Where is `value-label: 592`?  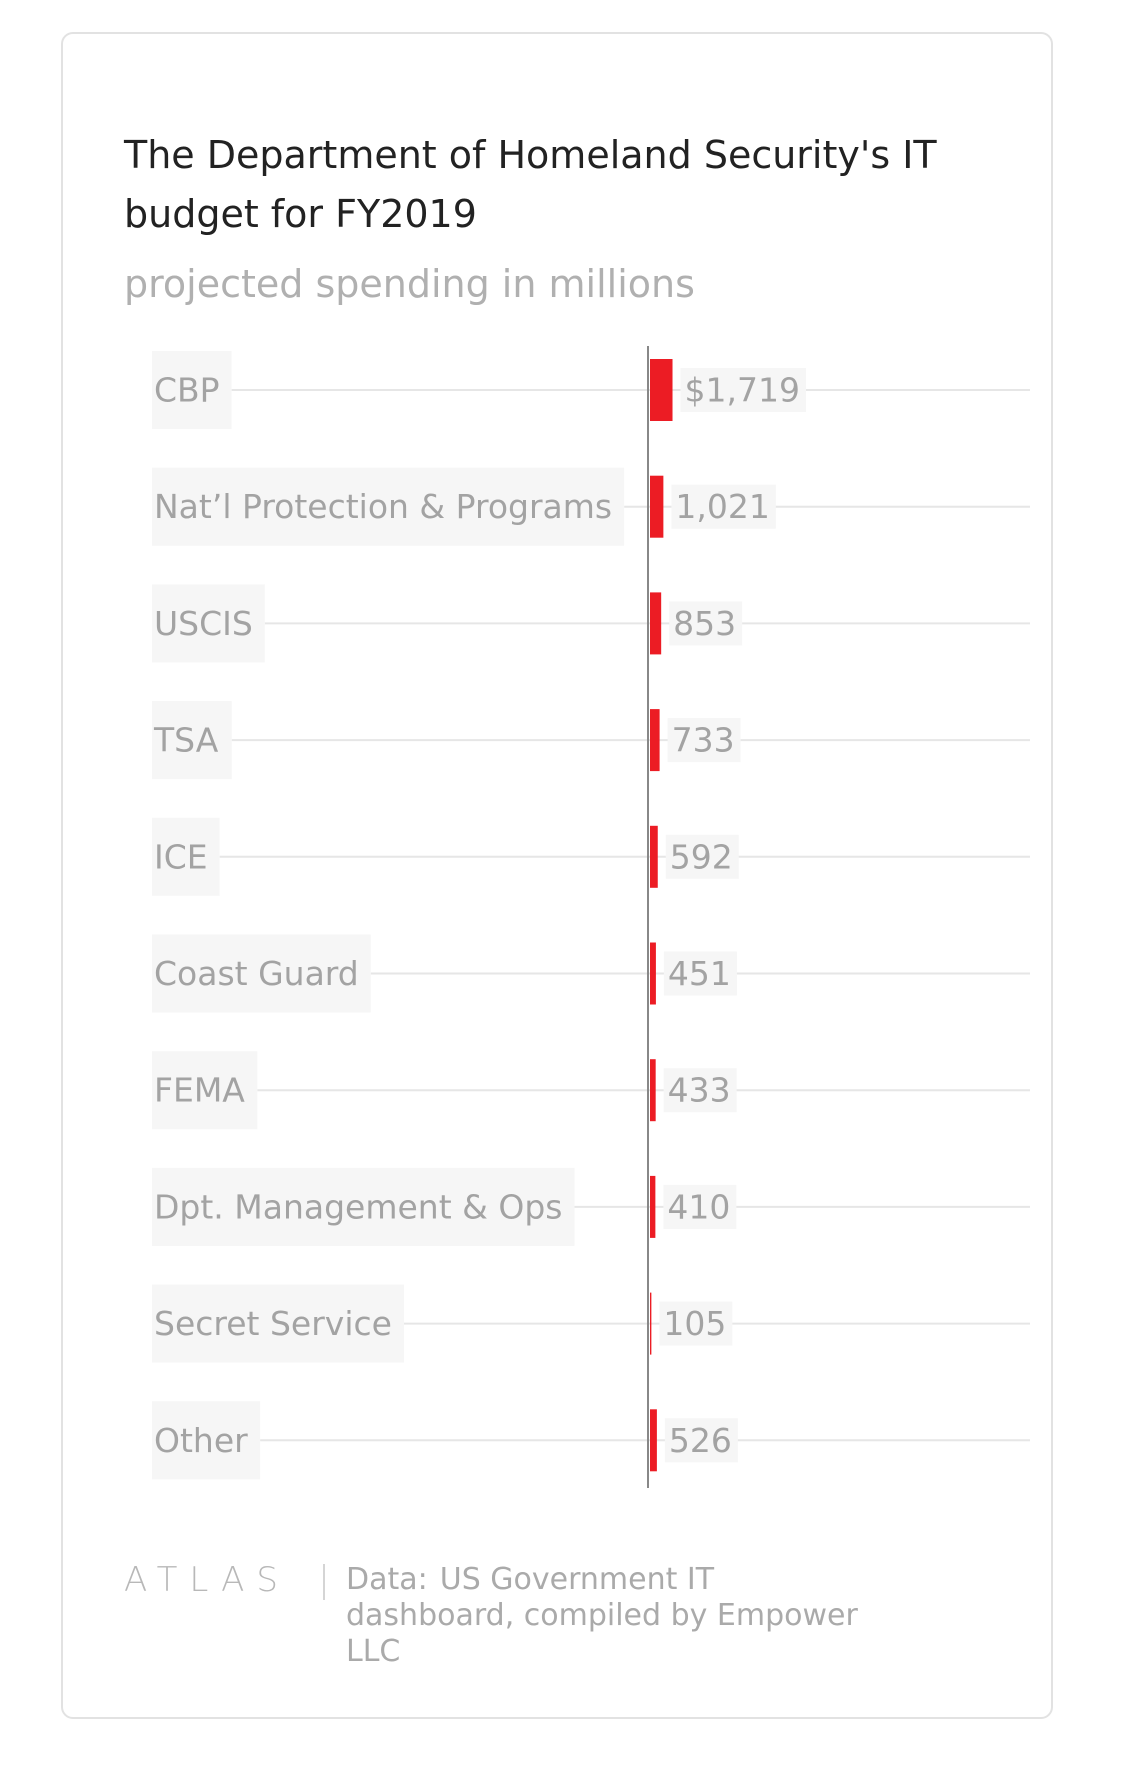 value-label: 592 is located at coordinates (701, 856).